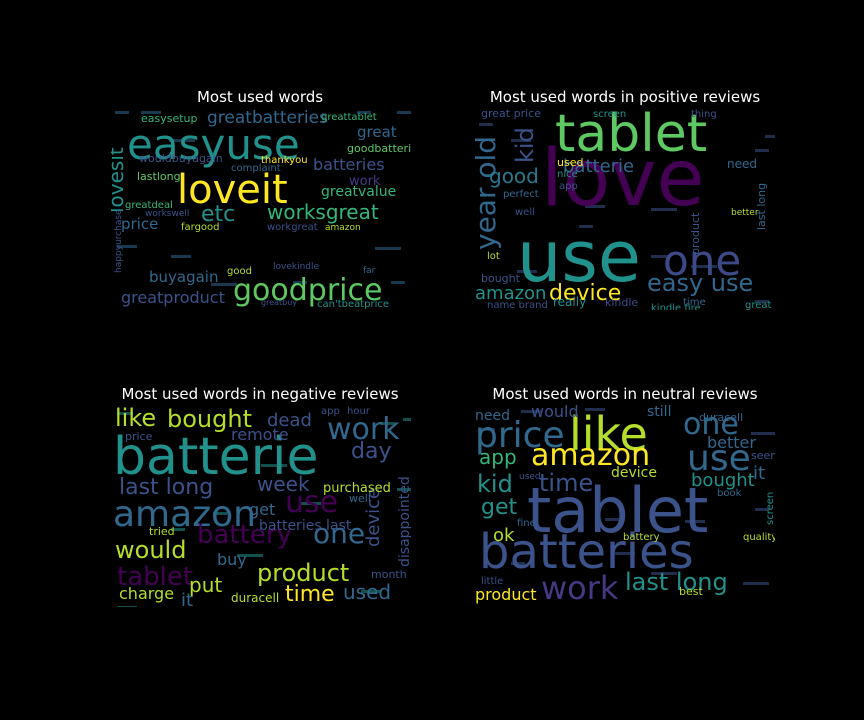  I want to click on word-great-price: great price, so click(511, 113).